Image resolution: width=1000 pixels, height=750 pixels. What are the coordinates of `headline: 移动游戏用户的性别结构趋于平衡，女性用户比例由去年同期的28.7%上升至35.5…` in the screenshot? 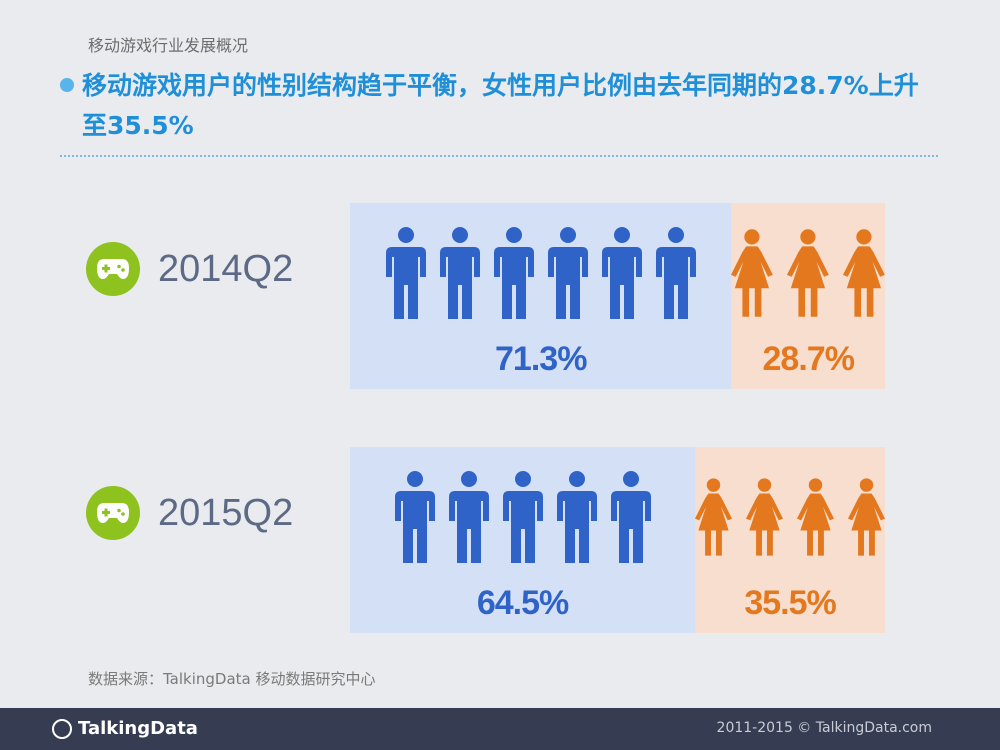 It's located at (500, 105).